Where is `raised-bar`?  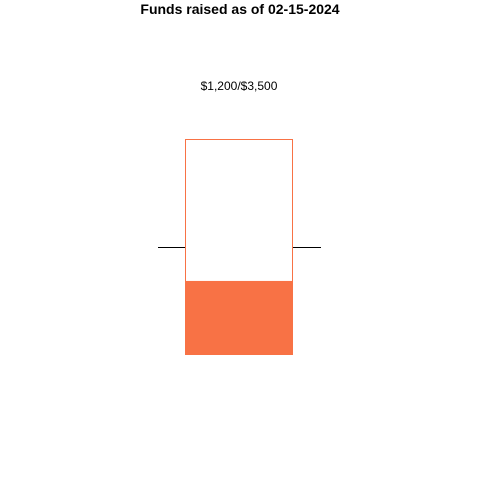
raised-bar is located at coordinates (239, 318).